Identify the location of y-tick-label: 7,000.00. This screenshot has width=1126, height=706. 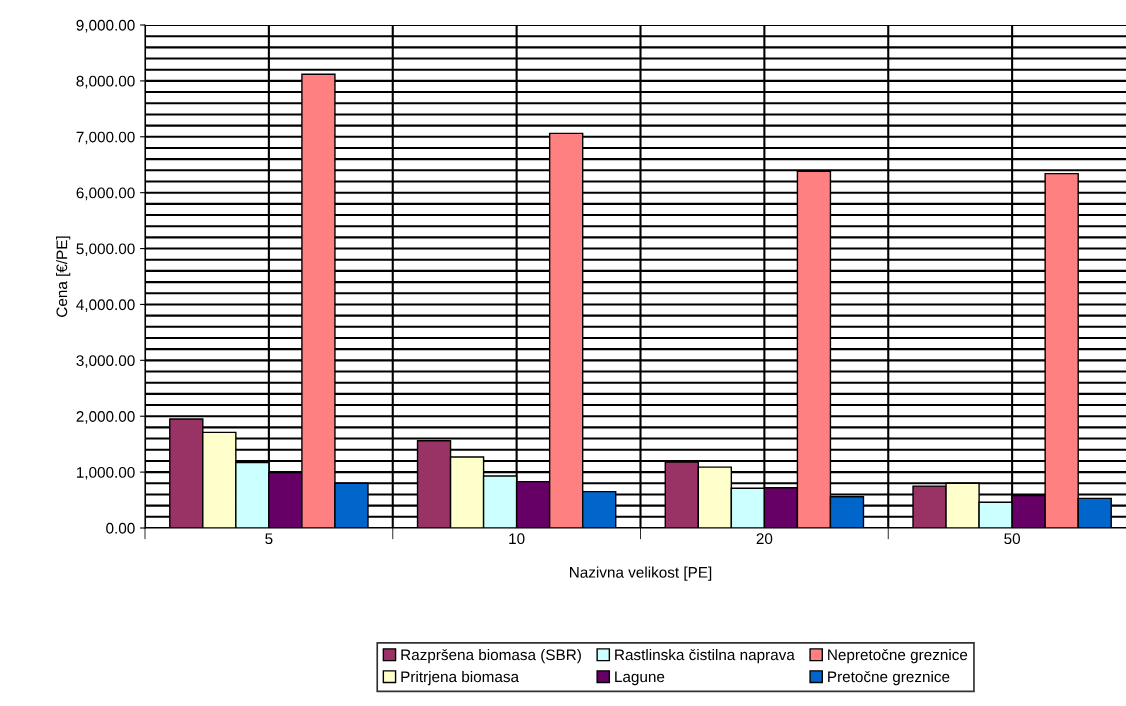
(105, 138).